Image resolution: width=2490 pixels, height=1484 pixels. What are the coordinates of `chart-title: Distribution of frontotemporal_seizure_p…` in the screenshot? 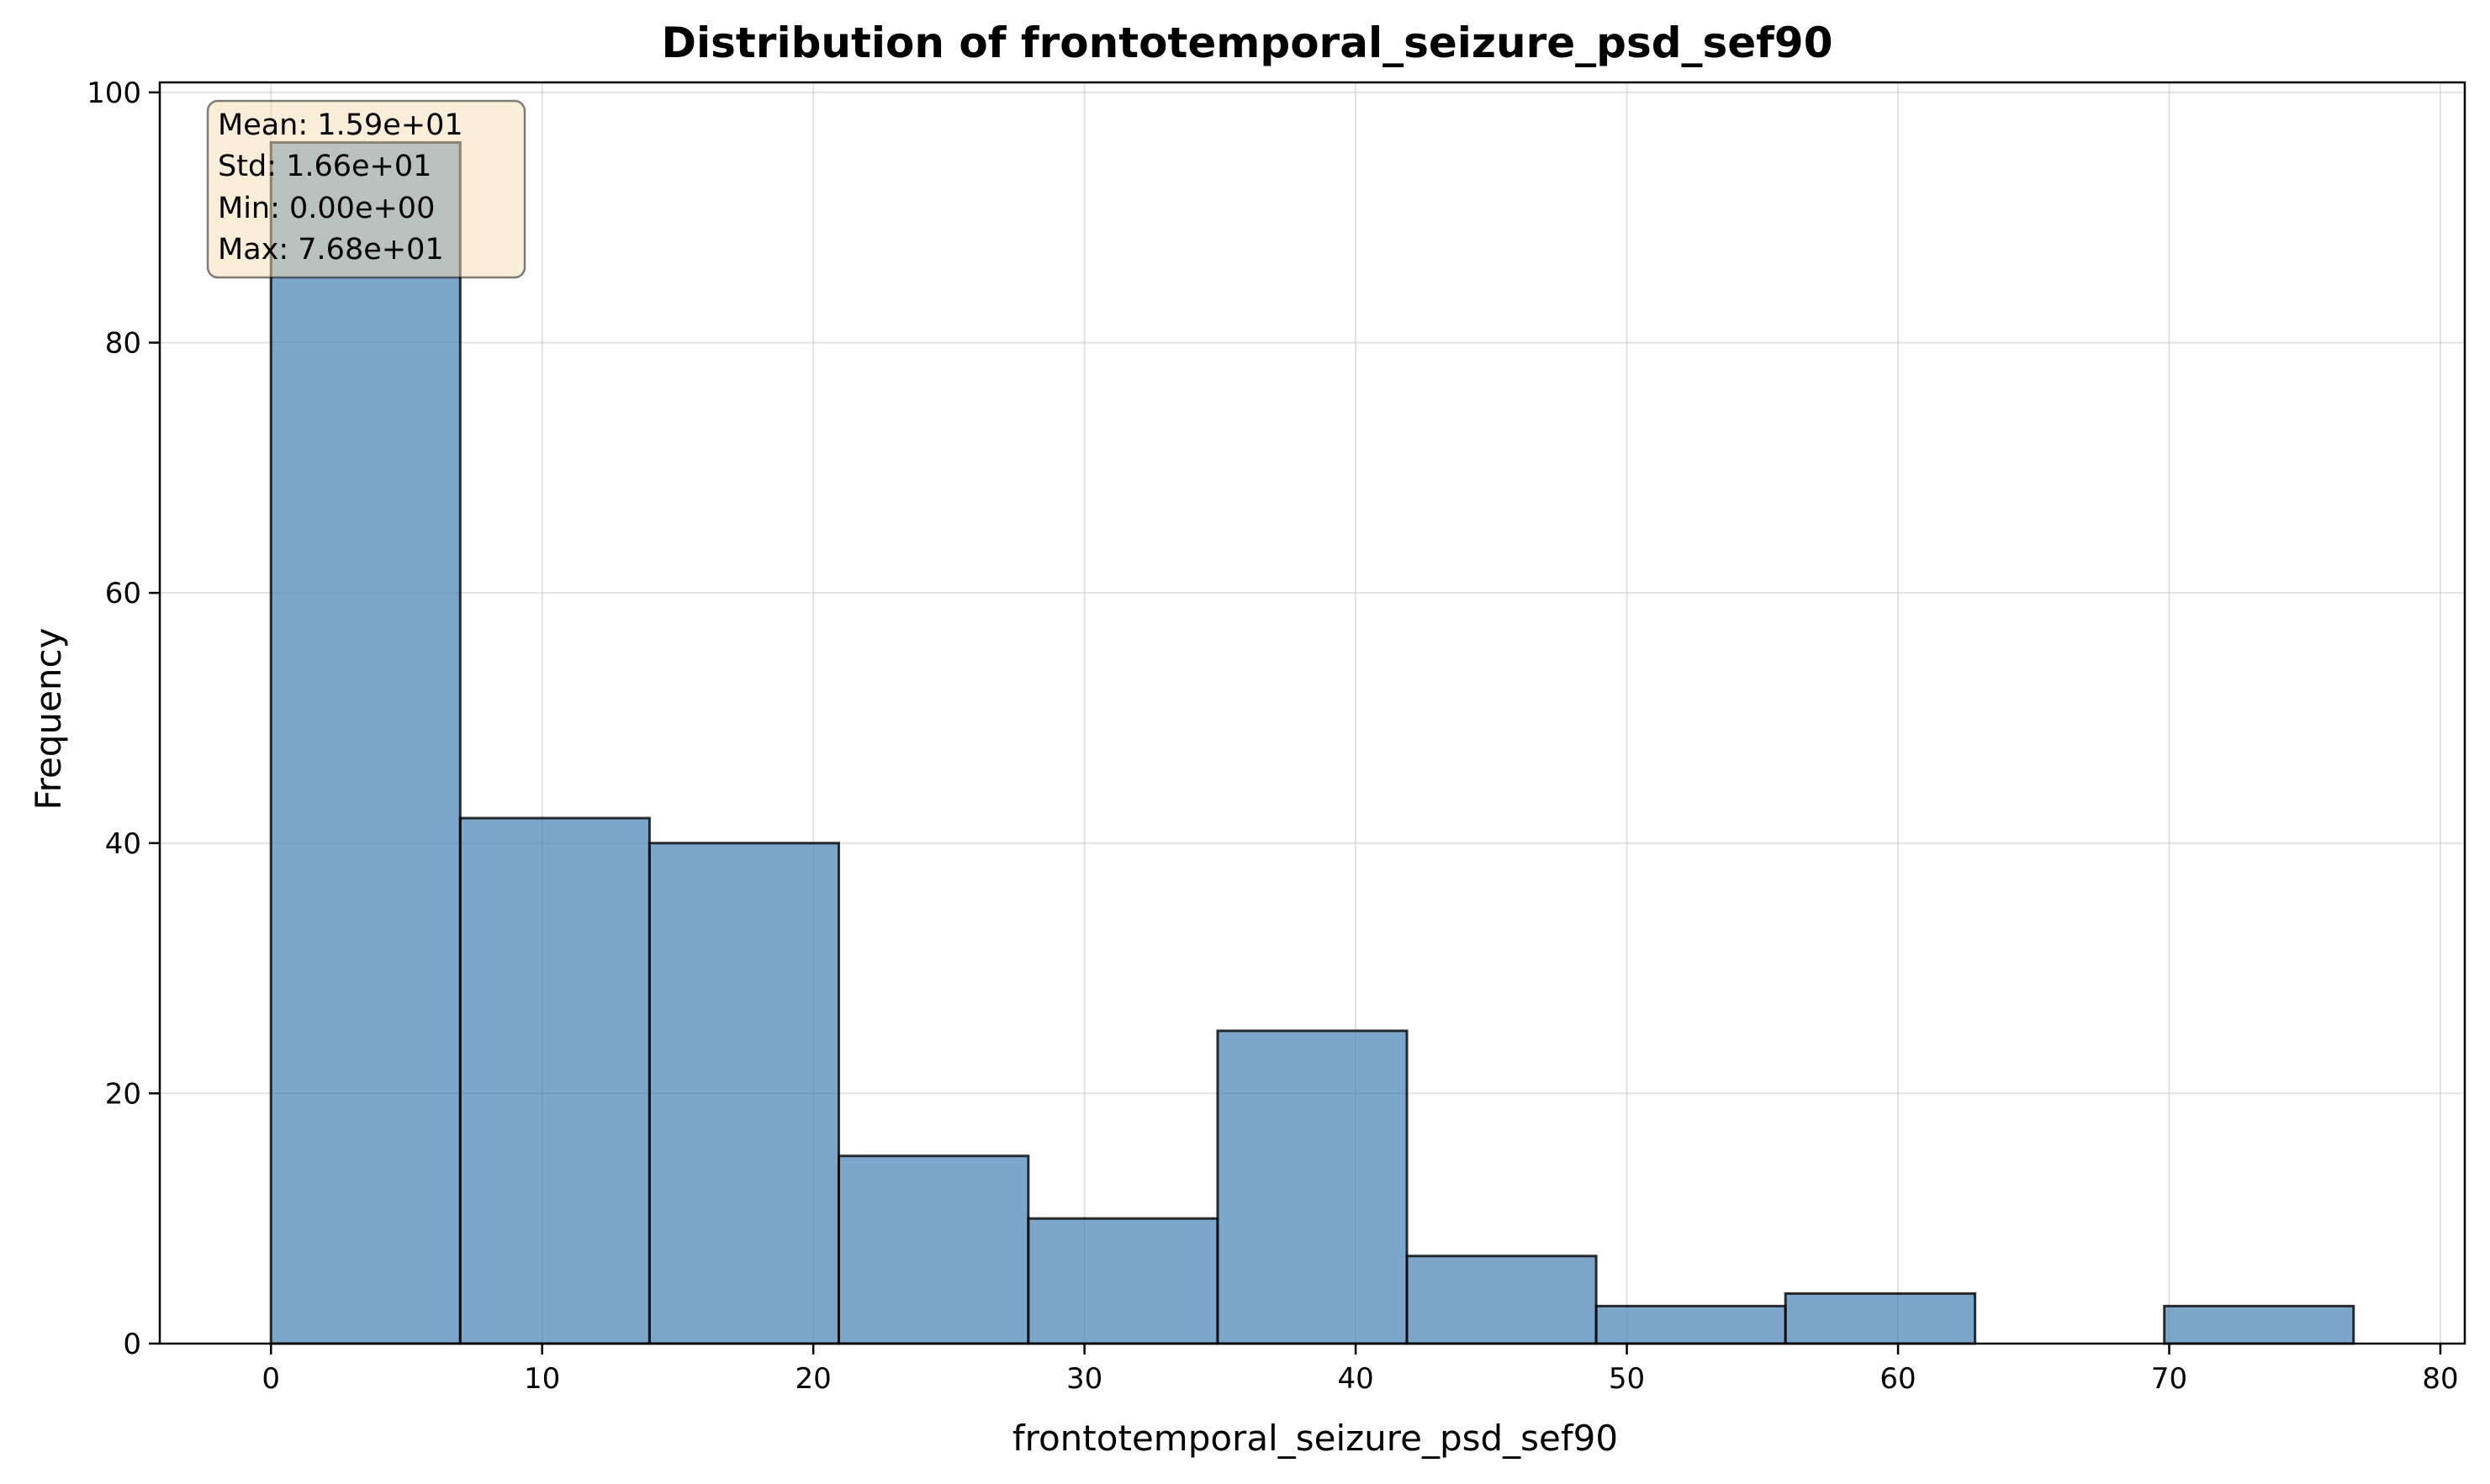 It's located at (1246, 42).